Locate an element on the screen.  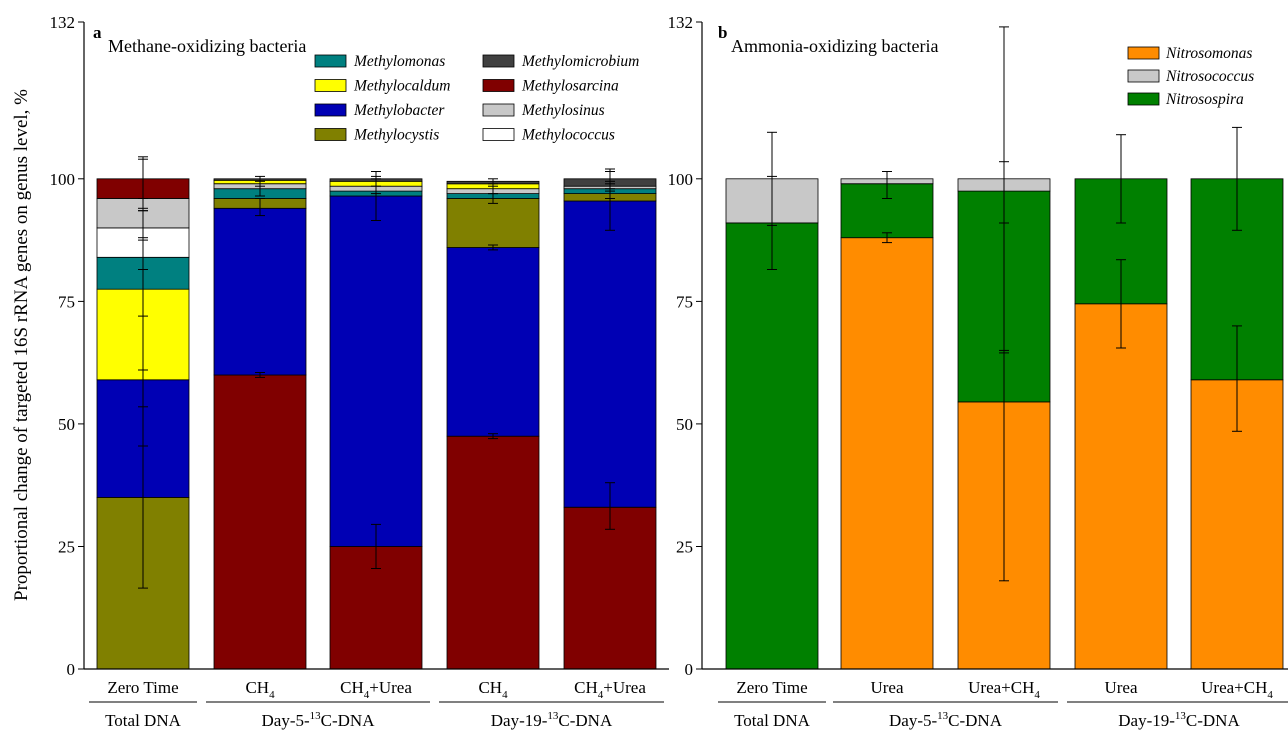
legend-label: Nitrosospira is located at coordinates (1204, 99).